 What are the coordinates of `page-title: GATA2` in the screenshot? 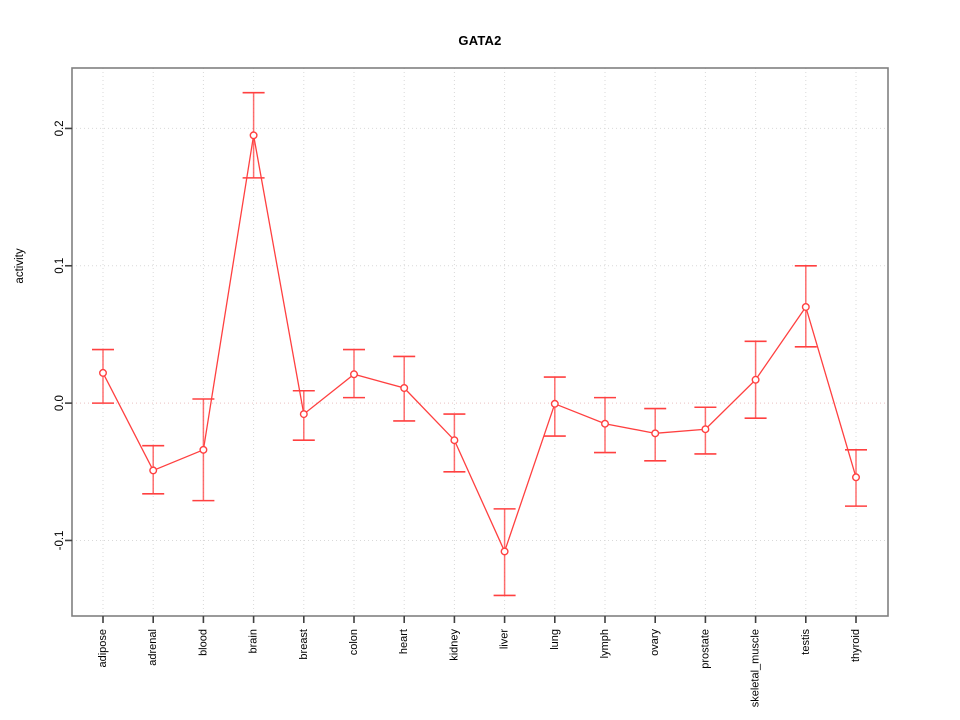 It's located at (480, 40).